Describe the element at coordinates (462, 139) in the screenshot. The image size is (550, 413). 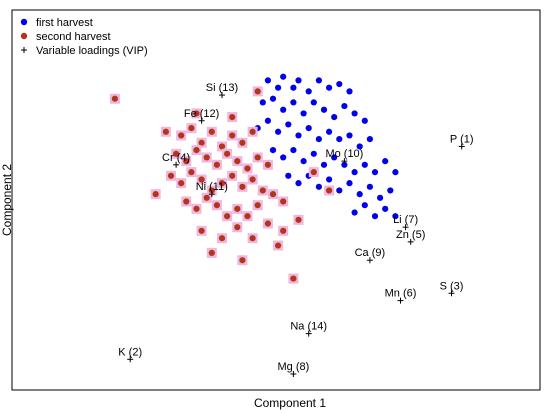
I see `loading-label-5: P (1)` at that location.